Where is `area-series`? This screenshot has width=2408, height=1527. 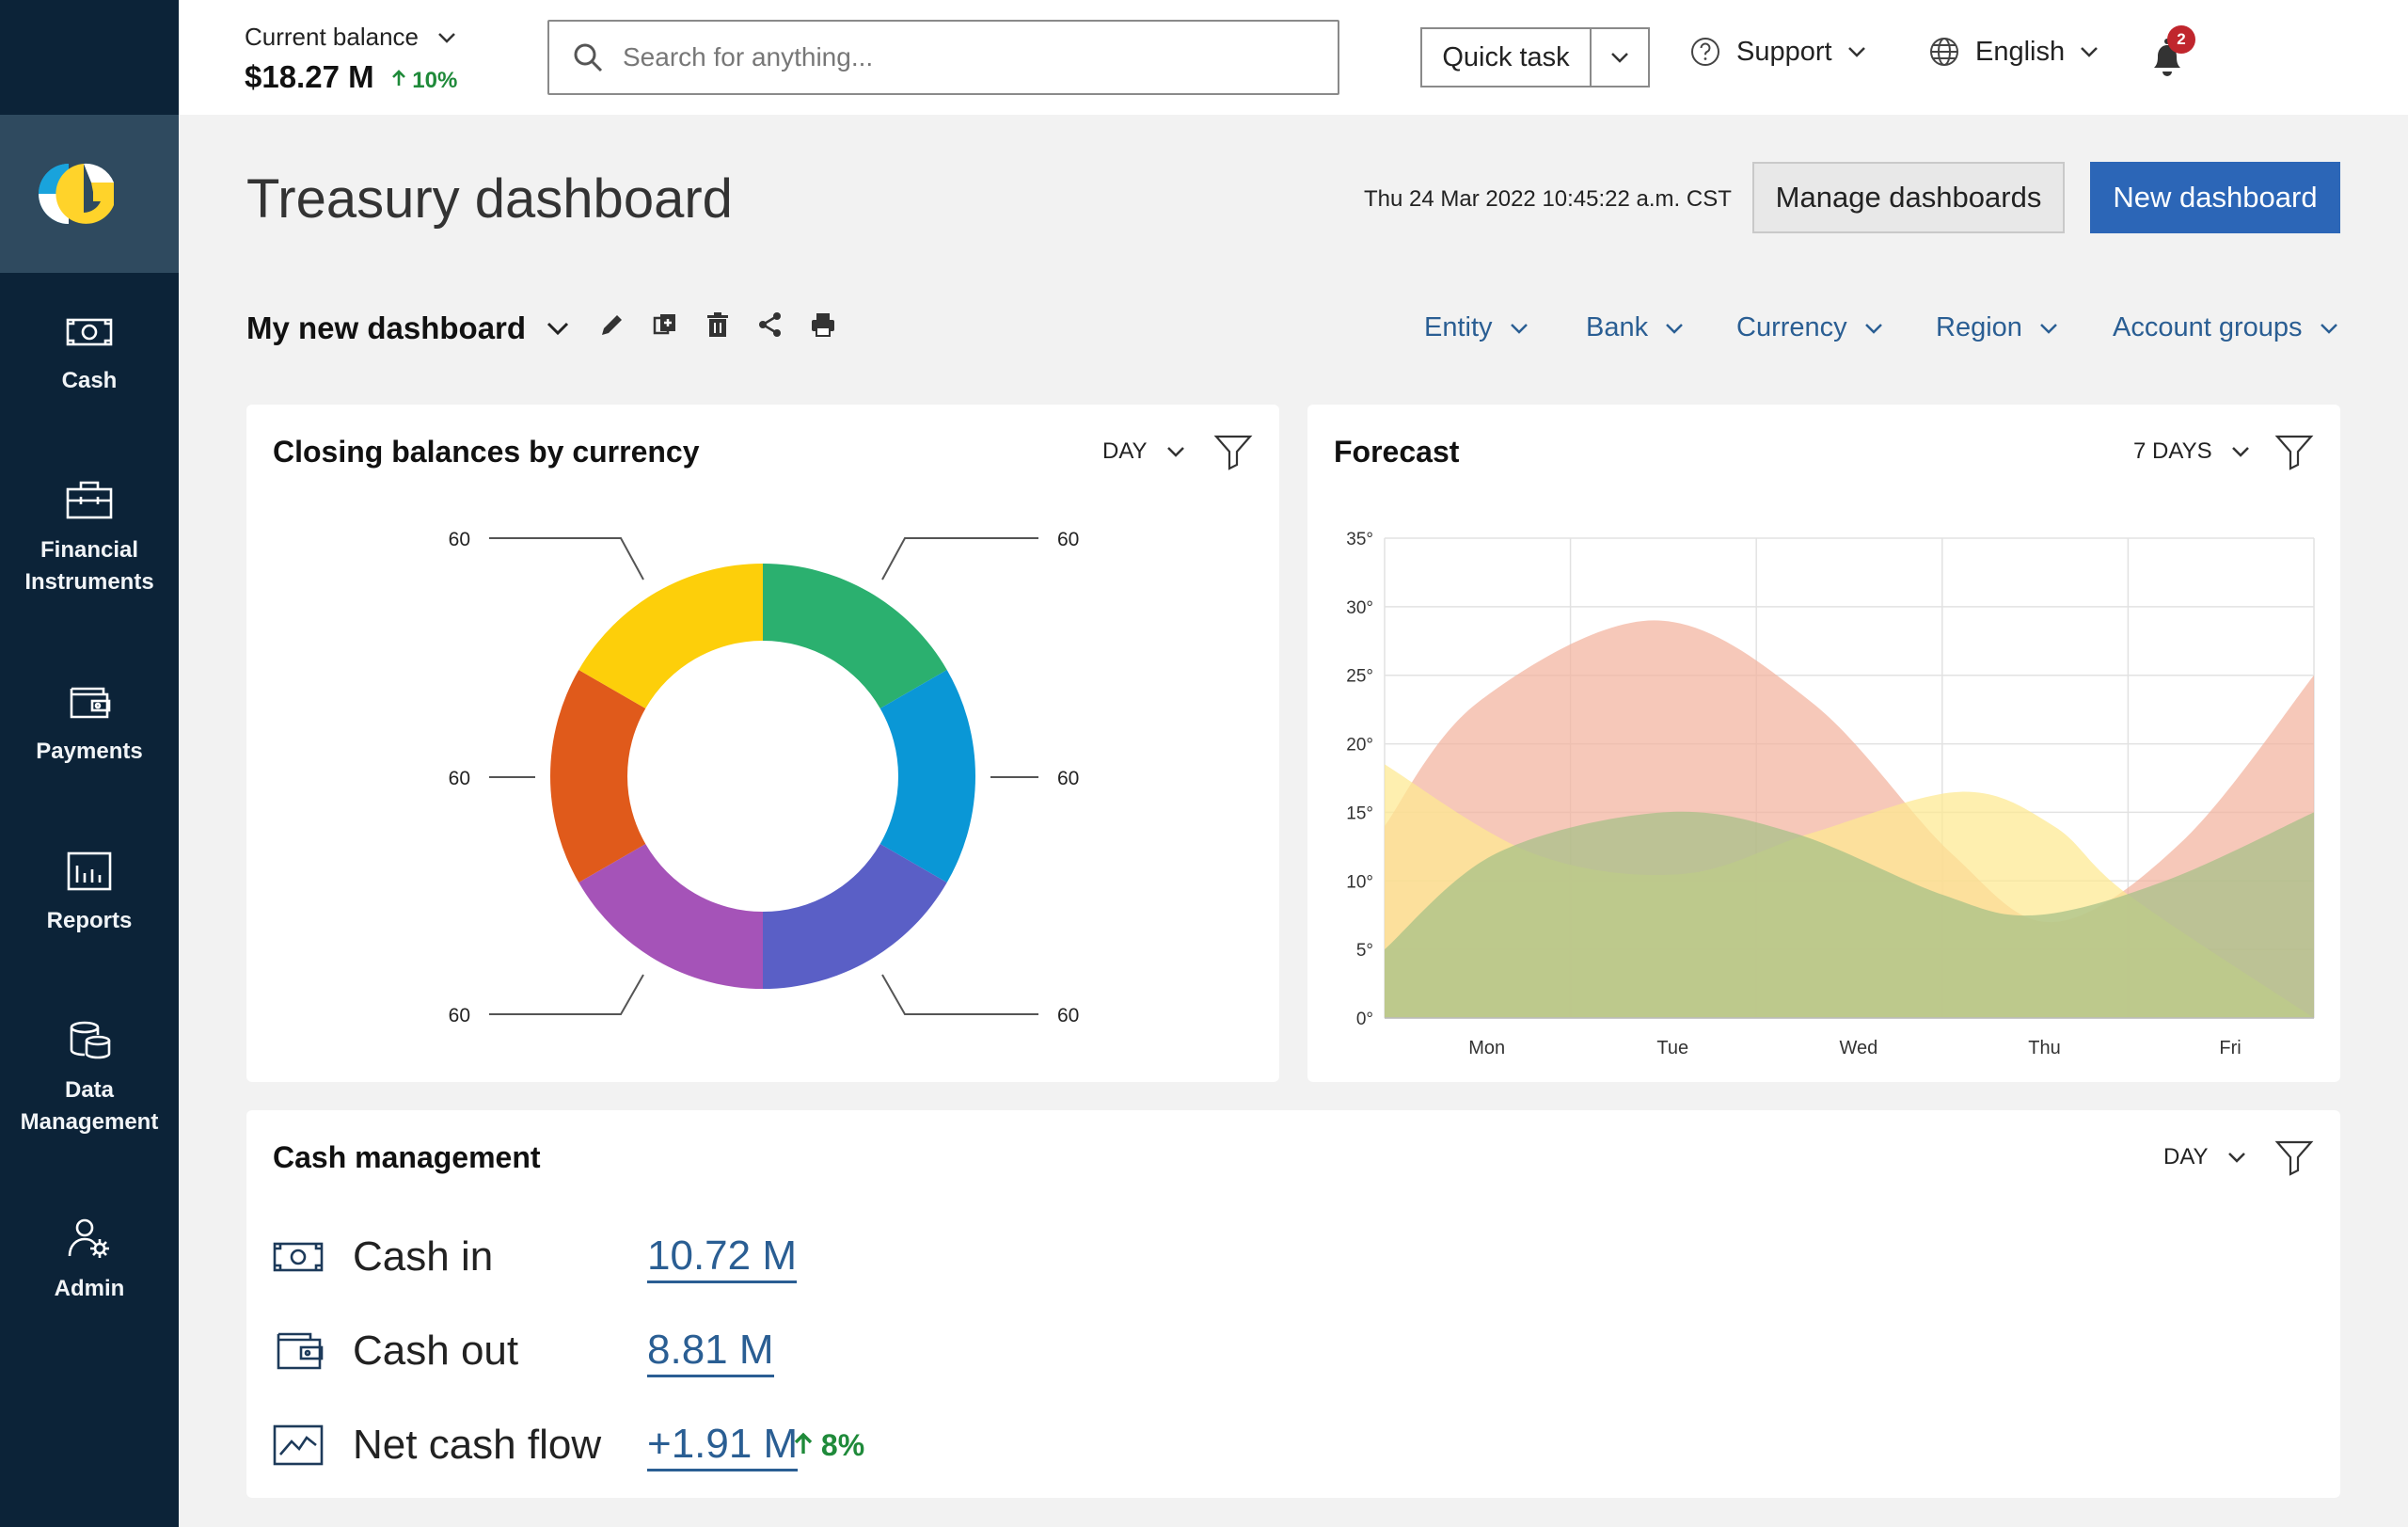 area-series is located at coordinates (1850, 914).